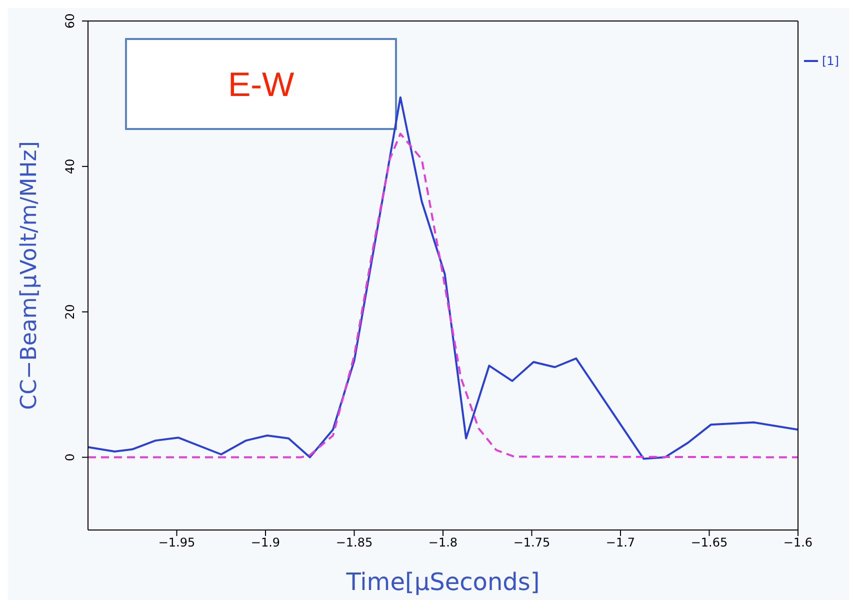 The image size is (857, 608). I want to click on annotation: E-W, so click(261, 85).